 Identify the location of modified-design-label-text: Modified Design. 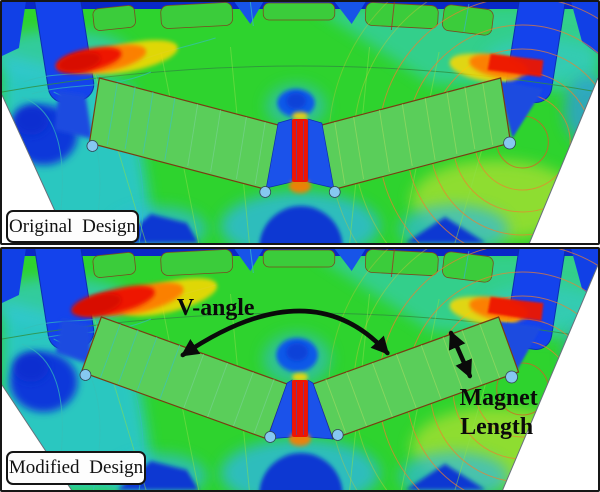
(76, 467).